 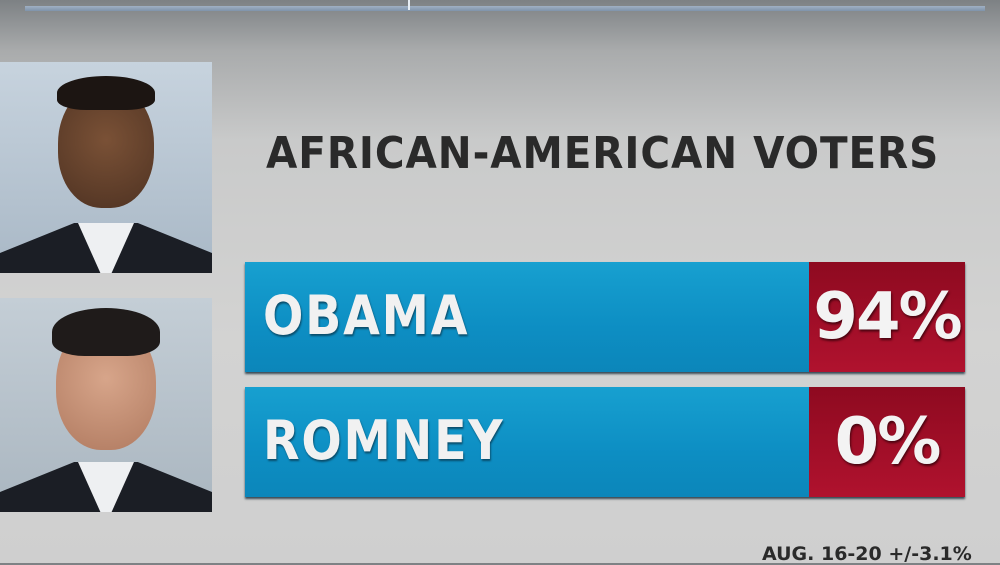 What do you see at coordinates (603, 153) in the screenshot?
I see `graphic-title: AFRICAN-AMERICAN VOTERS` at bounding box center [603, 153].